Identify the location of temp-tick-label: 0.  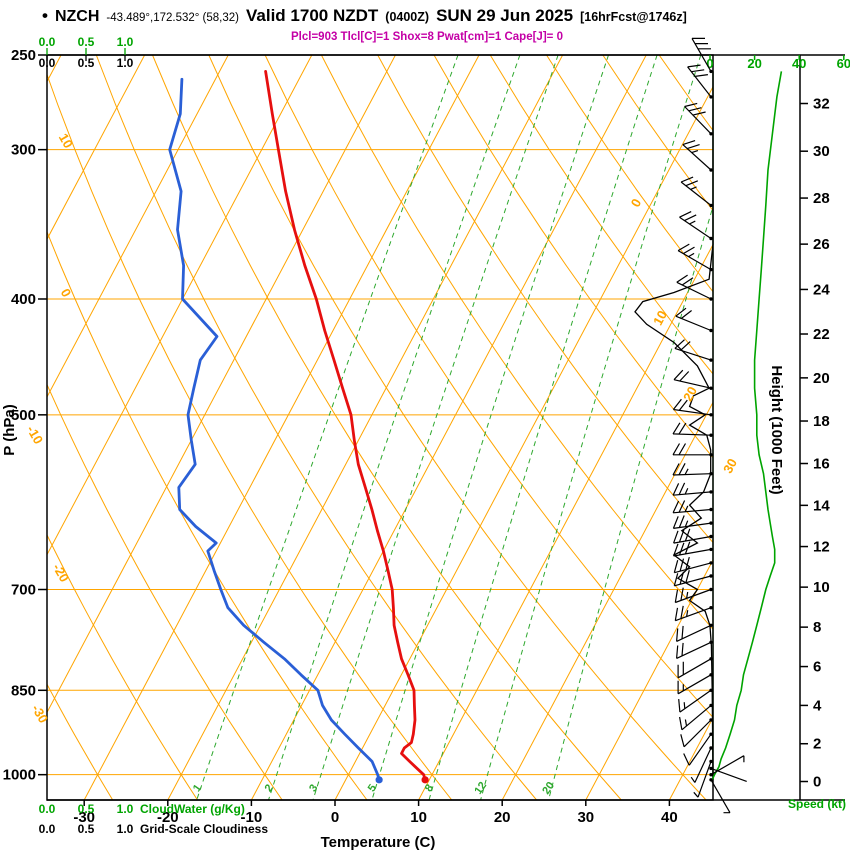
(335, 817).